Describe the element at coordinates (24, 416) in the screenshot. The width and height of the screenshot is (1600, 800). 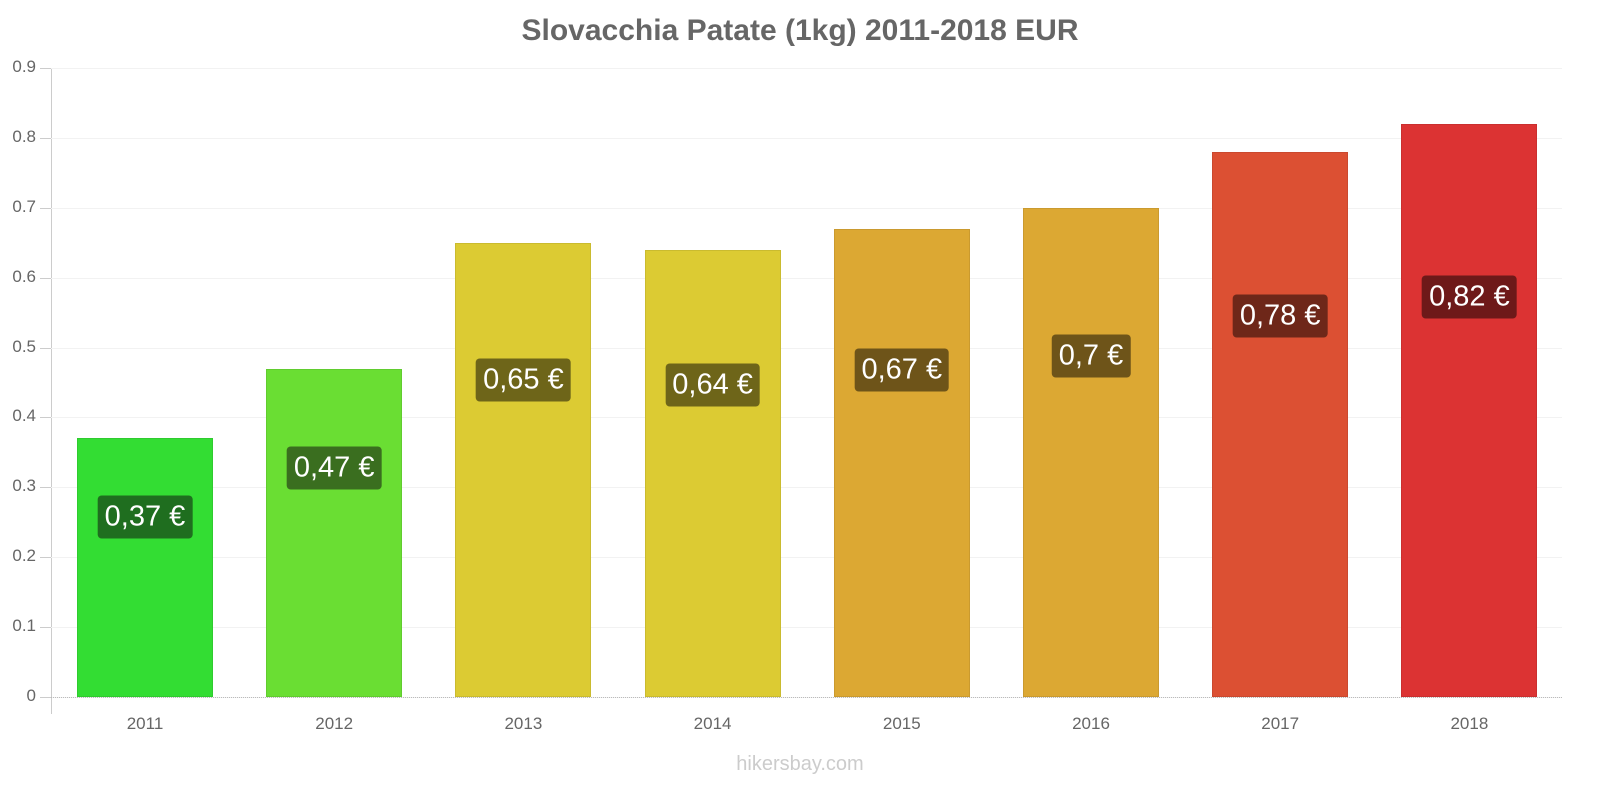
I see `y-tick-label: 0.4` at that location.